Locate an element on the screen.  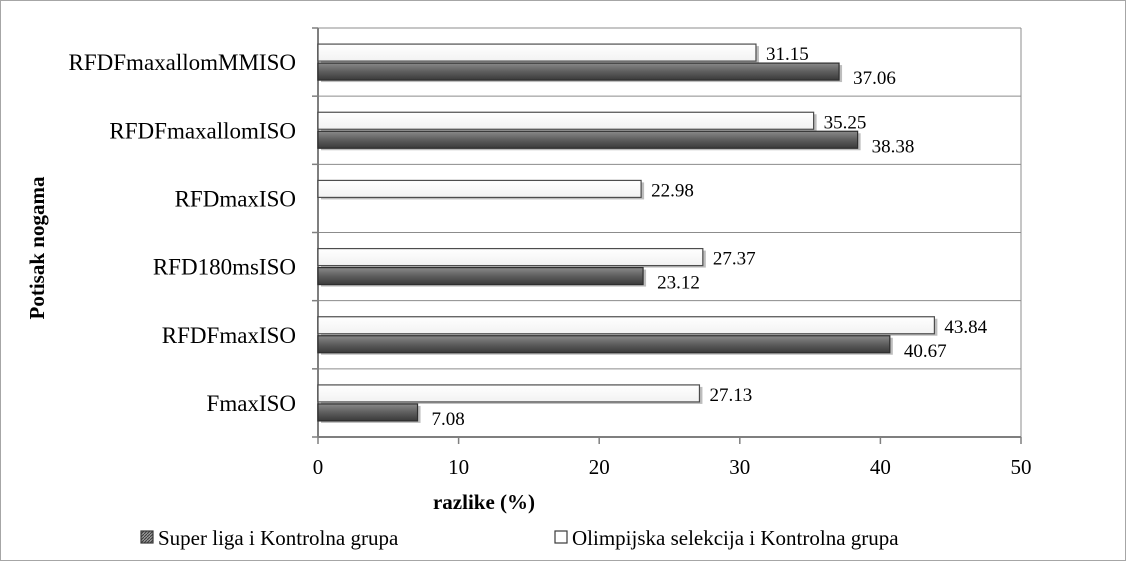
legend-swatch-olimpijska is located at coordinates (561, 537).